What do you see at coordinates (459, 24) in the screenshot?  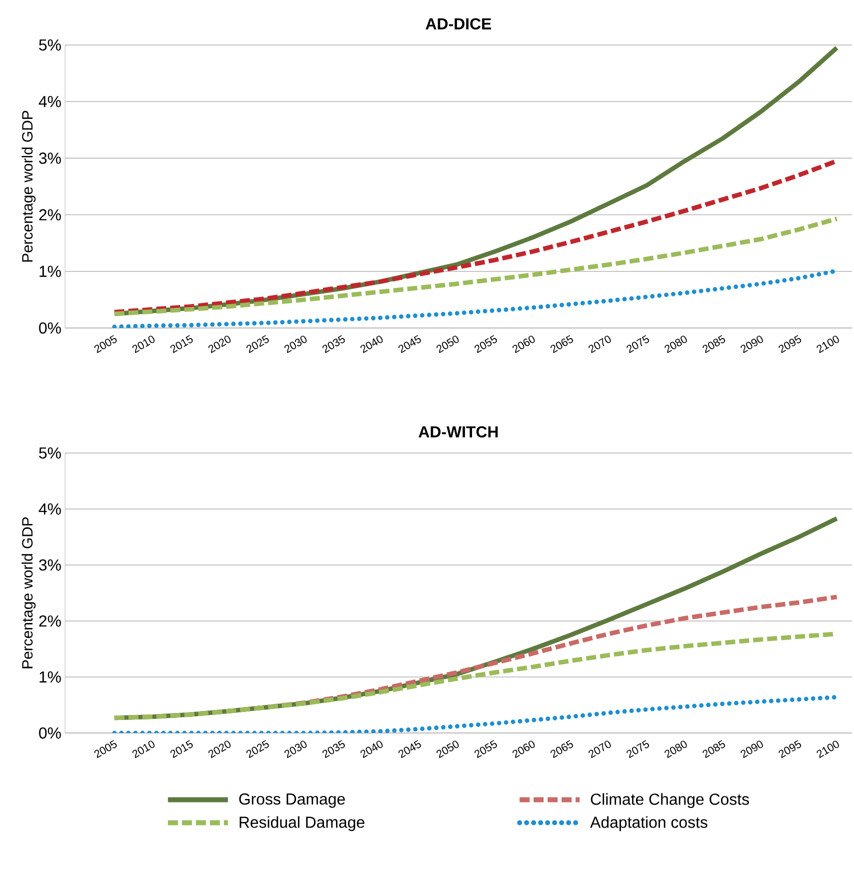 I see `chart-title: AD-DICE` at bounding box center [459, 24].